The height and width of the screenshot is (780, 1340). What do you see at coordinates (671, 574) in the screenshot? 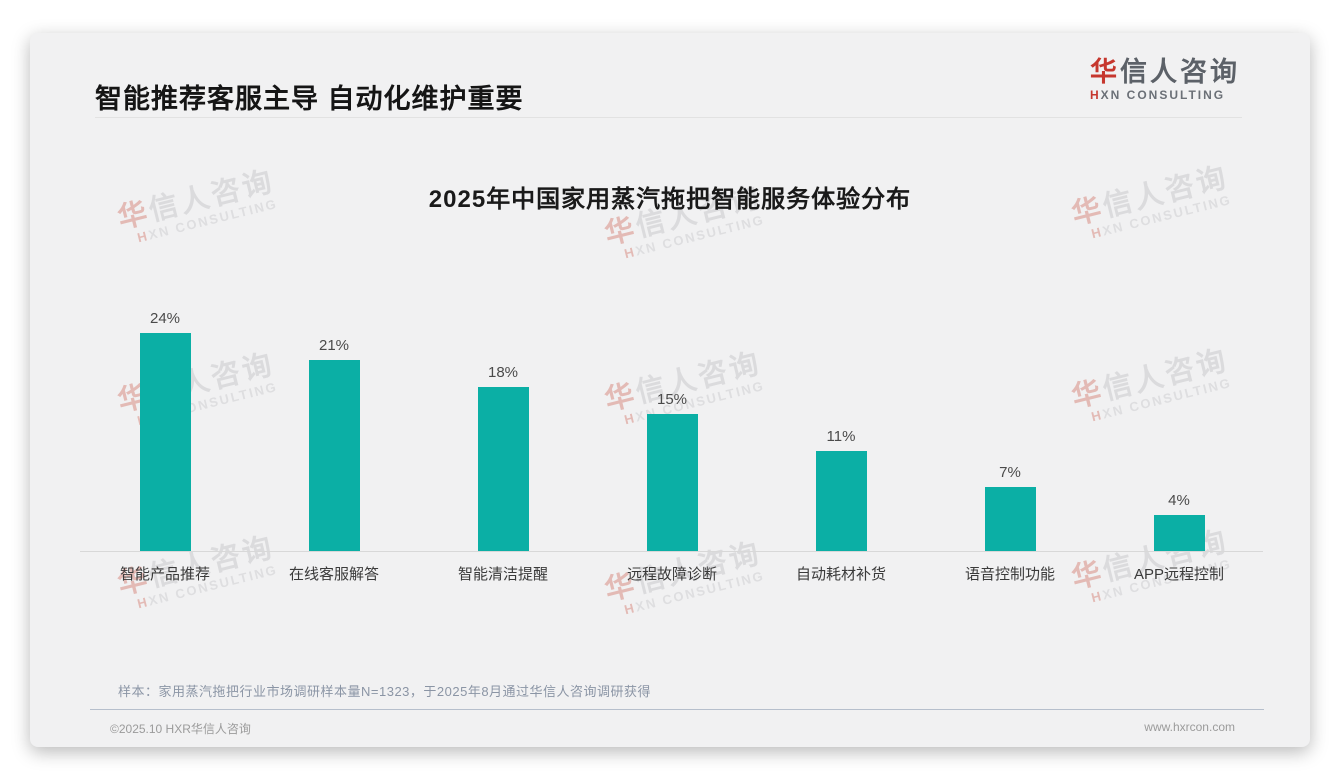
I see `category-label: 远程故障诊断` at bounding box center [671, 574].